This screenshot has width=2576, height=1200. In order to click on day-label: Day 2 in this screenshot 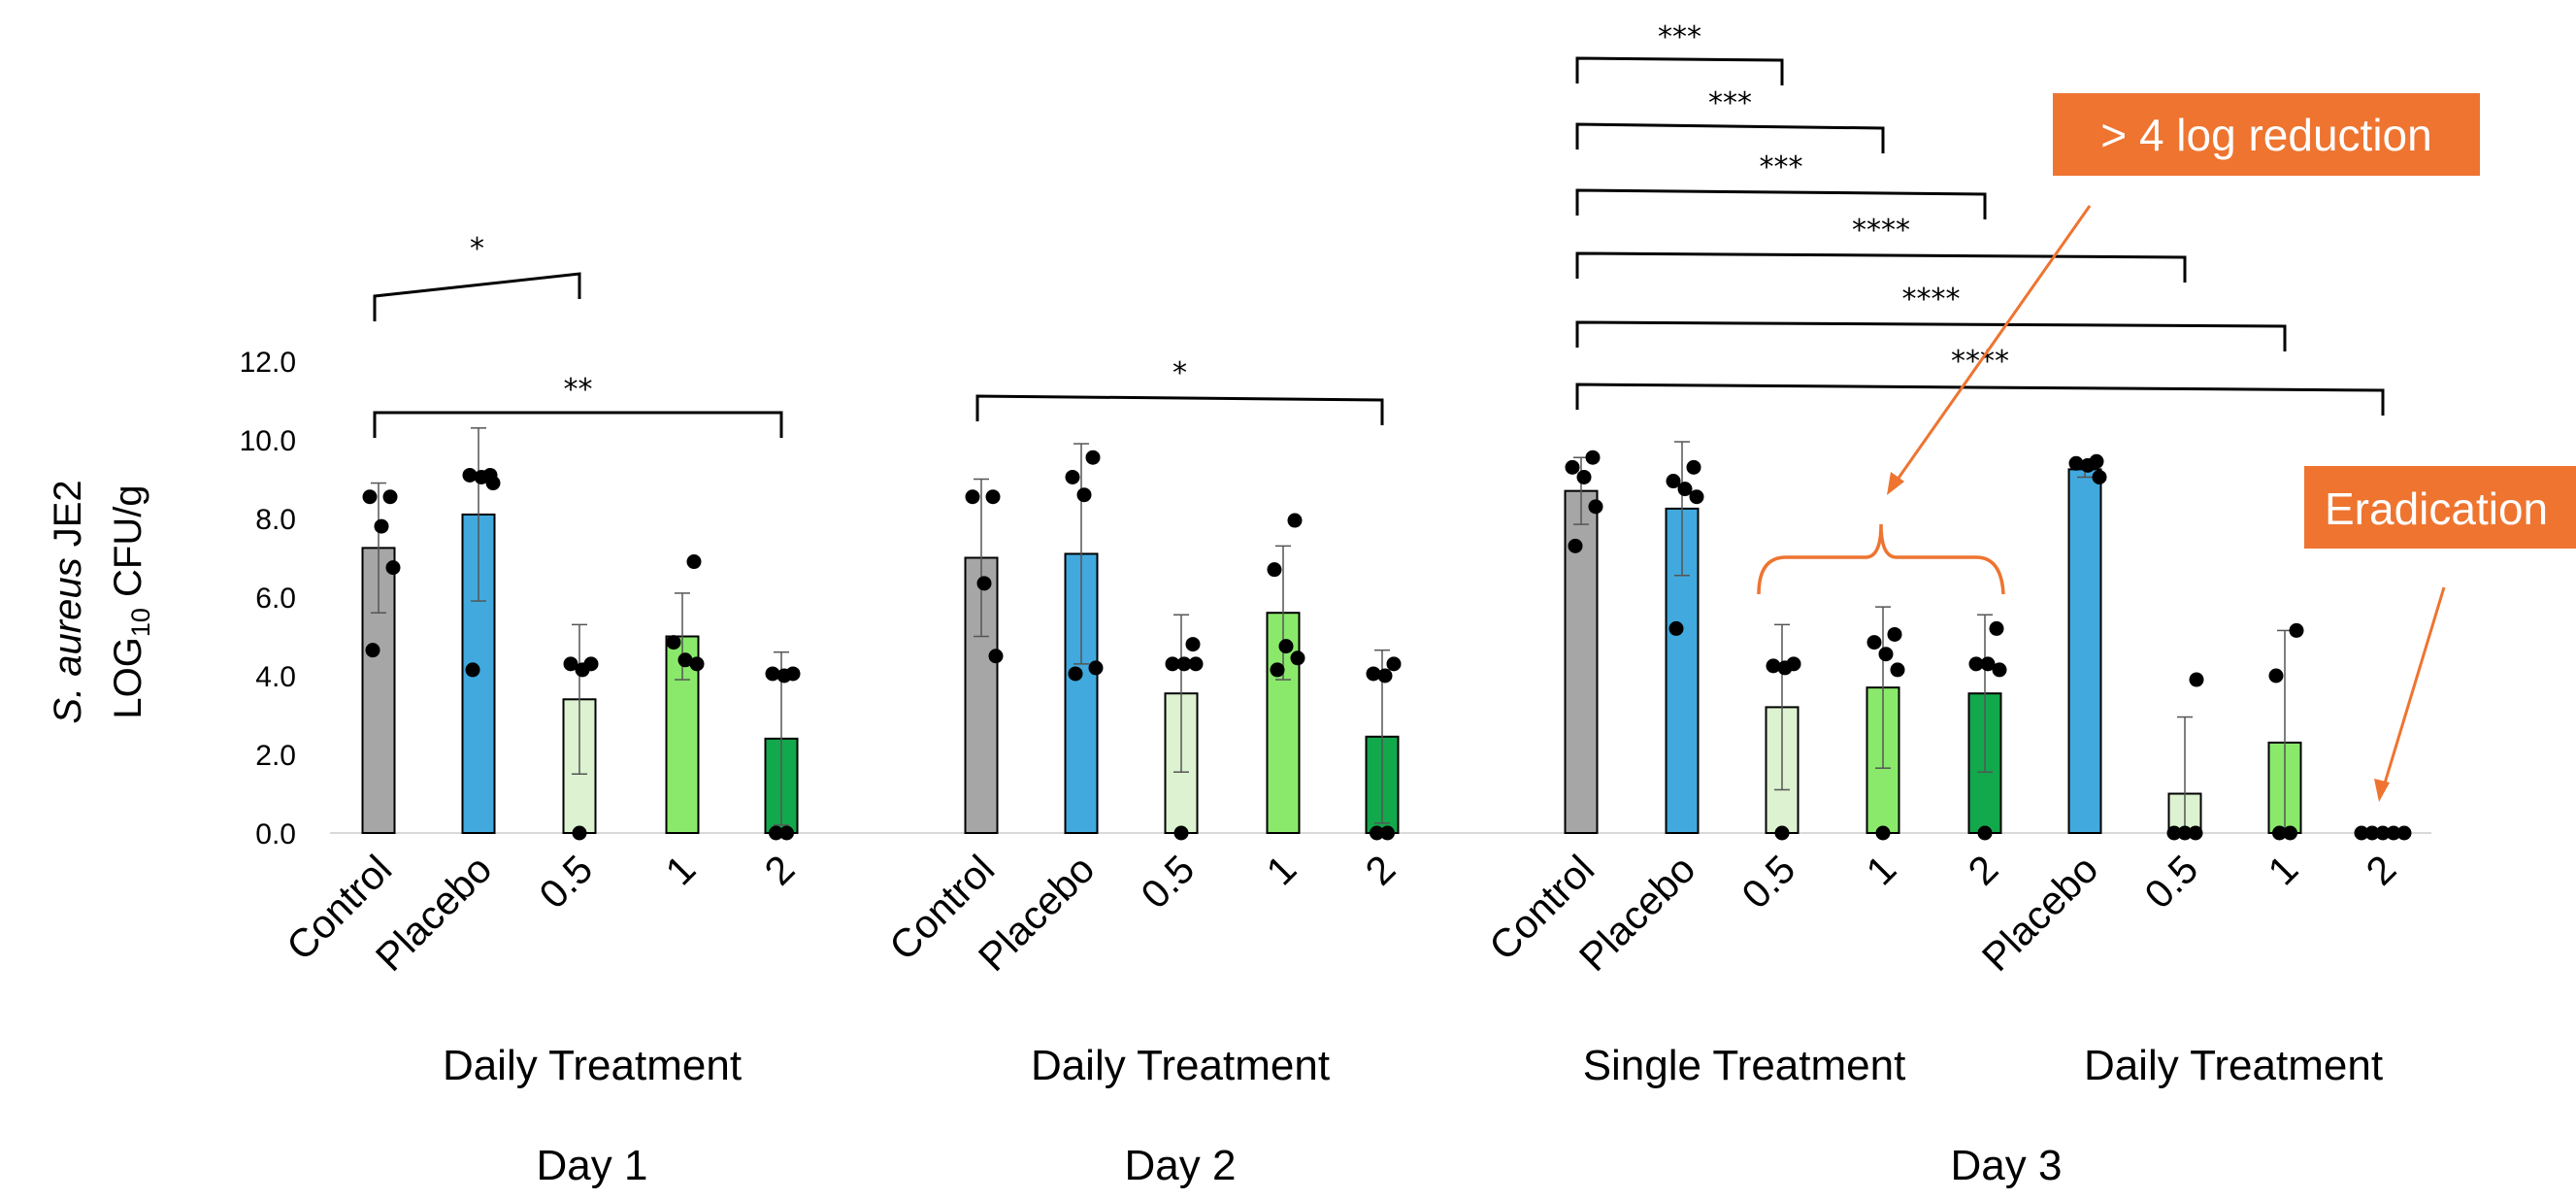, I will do `click(1181, 1165)`.